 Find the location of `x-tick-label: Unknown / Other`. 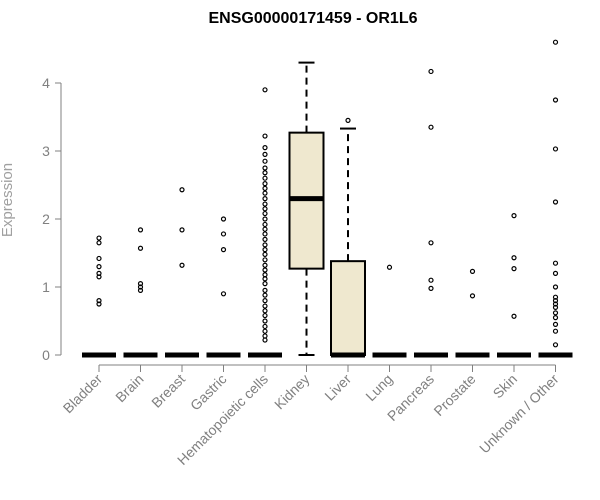

x-tick-label: Unknown / Other is located at coordinates (519, 414).